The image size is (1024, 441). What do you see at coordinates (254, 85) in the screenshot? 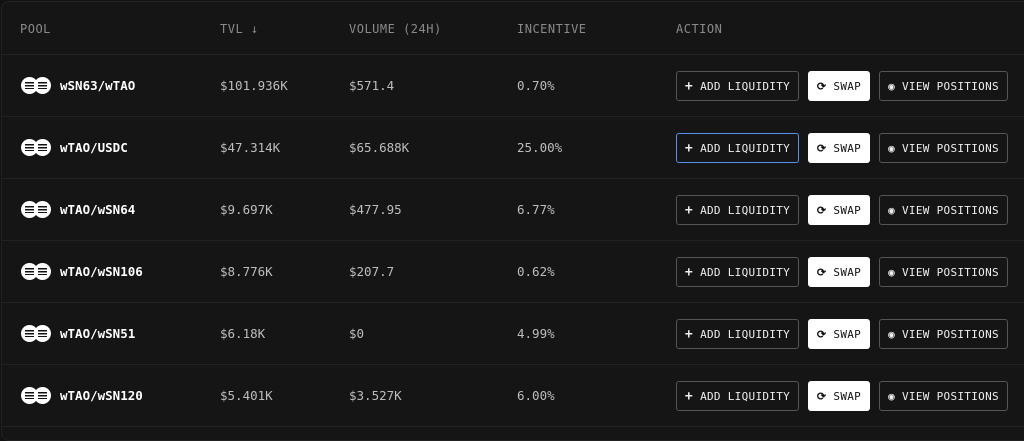
I see `tvl-value: $101.936K` at bounding box center [254, 85].